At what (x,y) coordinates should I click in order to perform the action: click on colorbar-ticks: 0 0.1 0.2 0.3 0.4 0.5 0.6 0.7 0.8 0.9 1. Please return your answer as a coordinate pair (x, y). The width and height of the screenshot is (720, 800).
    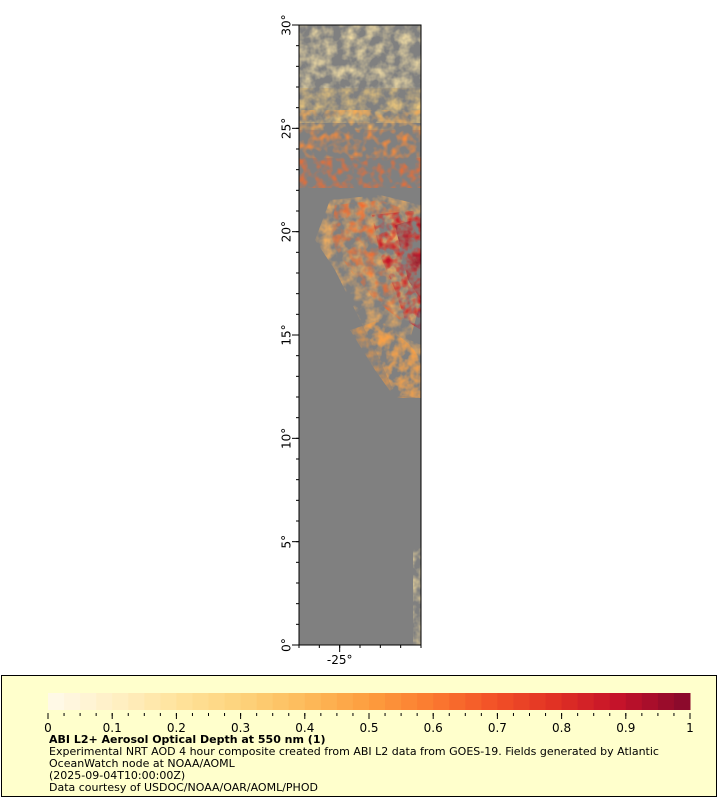
    Looking at the image, I should click on (369, 724).